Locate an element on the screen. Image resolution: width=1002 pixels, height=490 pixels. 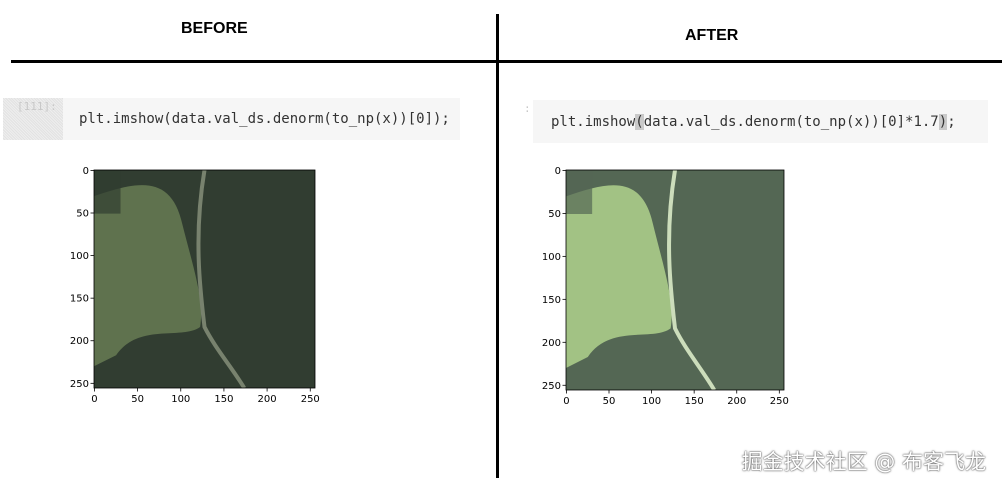
code-fn: plt.imshow is located at coordinates (593, 121).